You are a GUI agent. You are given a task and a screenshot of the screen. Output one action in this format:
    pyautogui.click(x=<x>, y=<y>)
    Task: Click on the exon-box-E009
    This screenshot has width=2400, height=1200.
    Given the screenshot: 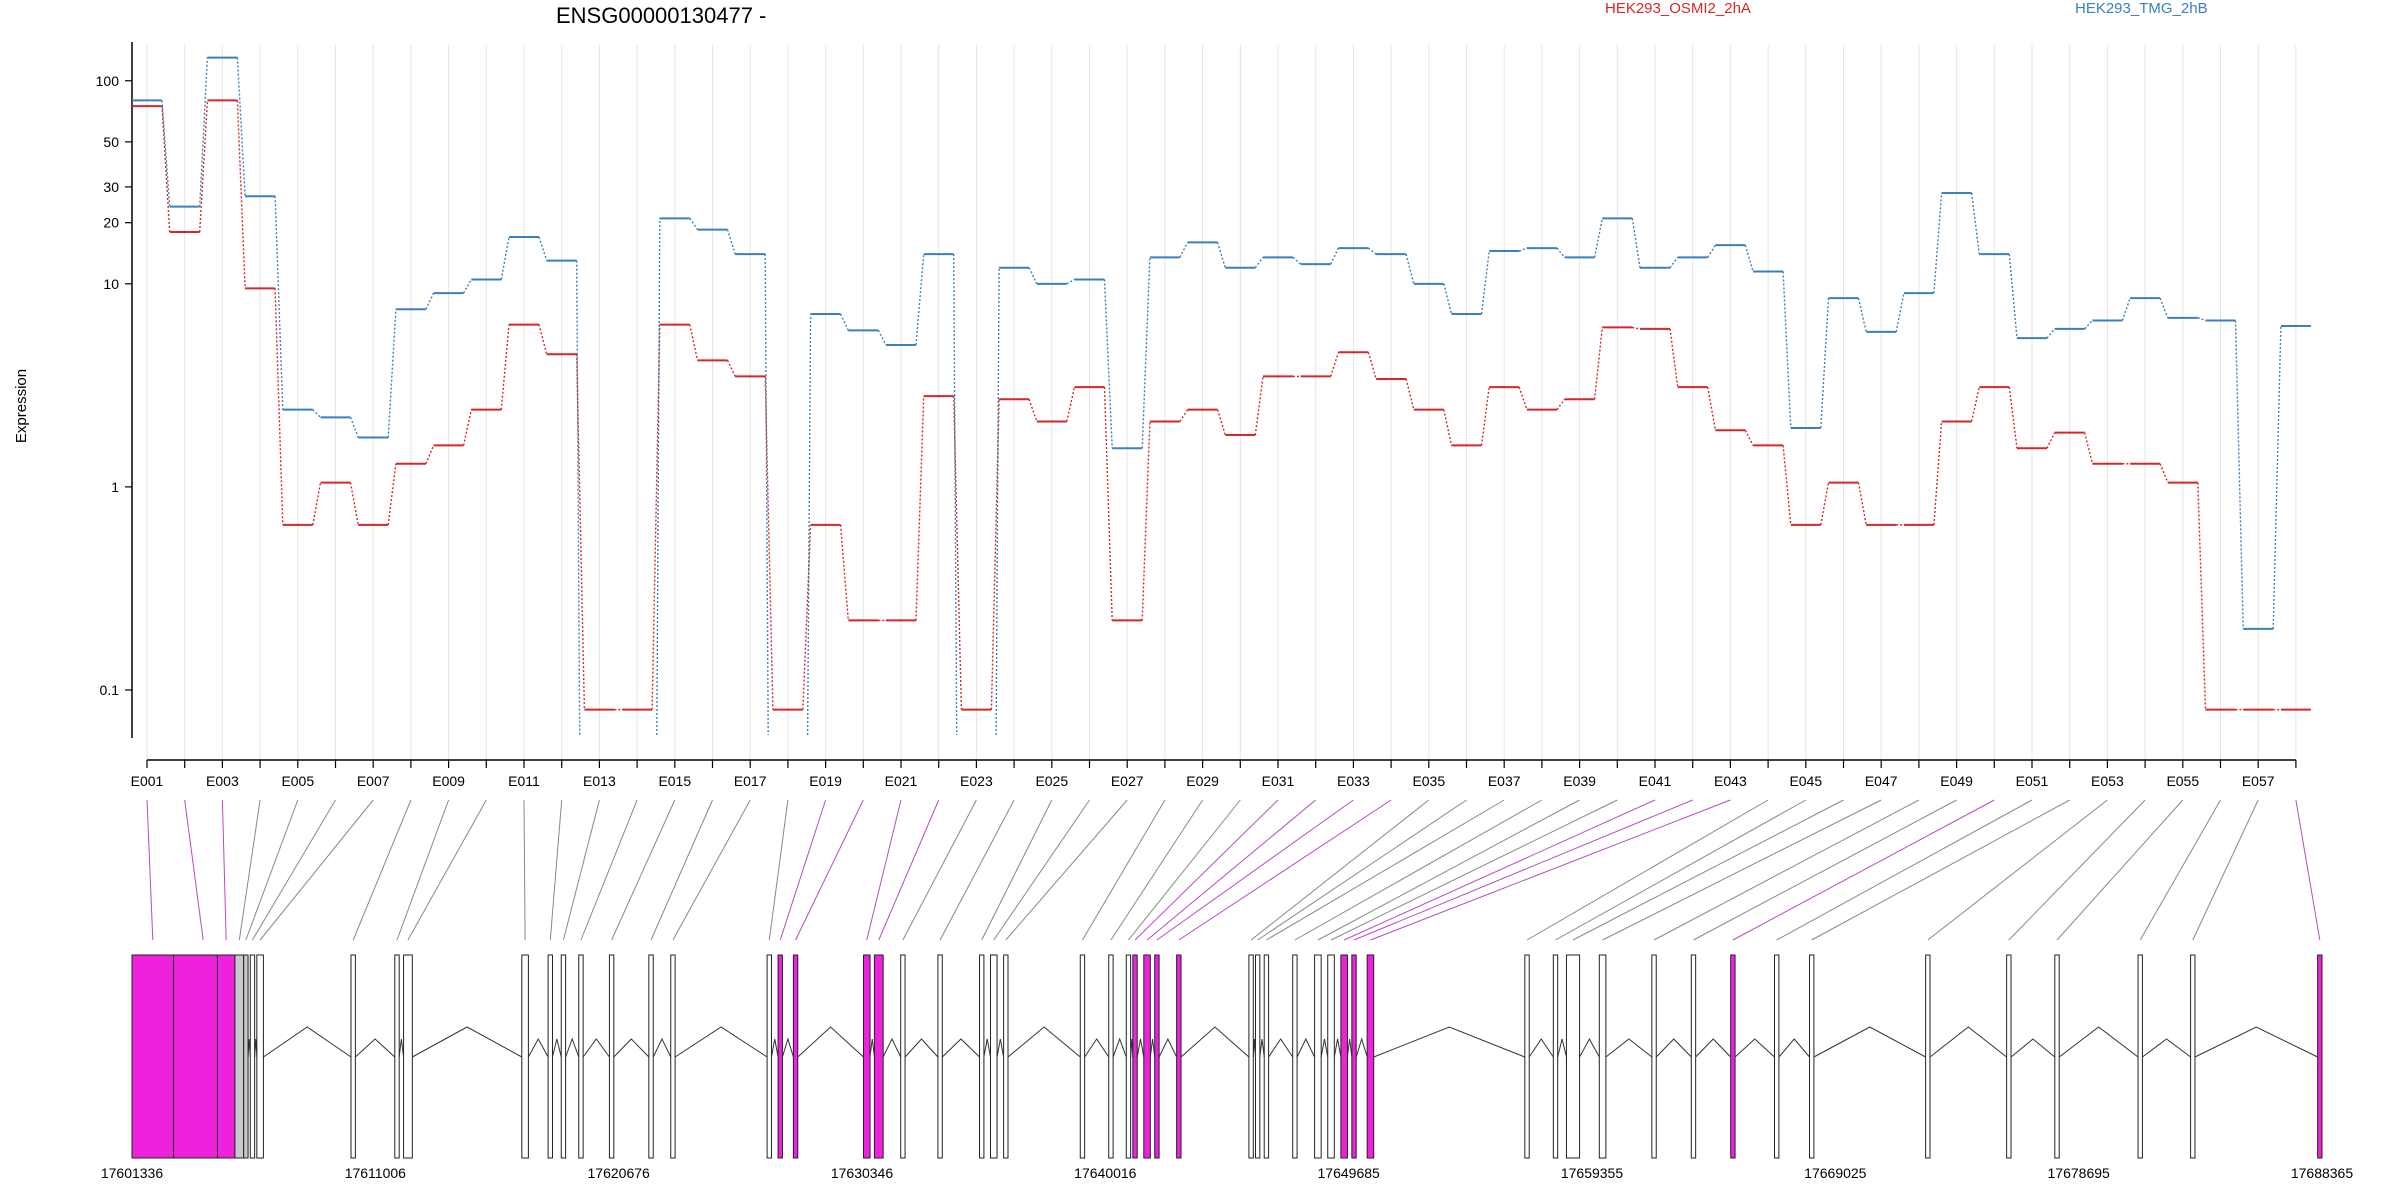 What is the action you would take?
    pyautogui.click(x=397, y=1056)
    